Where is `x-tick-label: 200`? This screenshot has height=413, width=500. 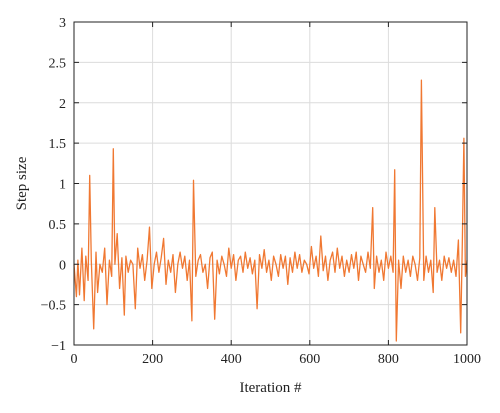
x-tick-label: 200 is located at coordinates (152, 359).